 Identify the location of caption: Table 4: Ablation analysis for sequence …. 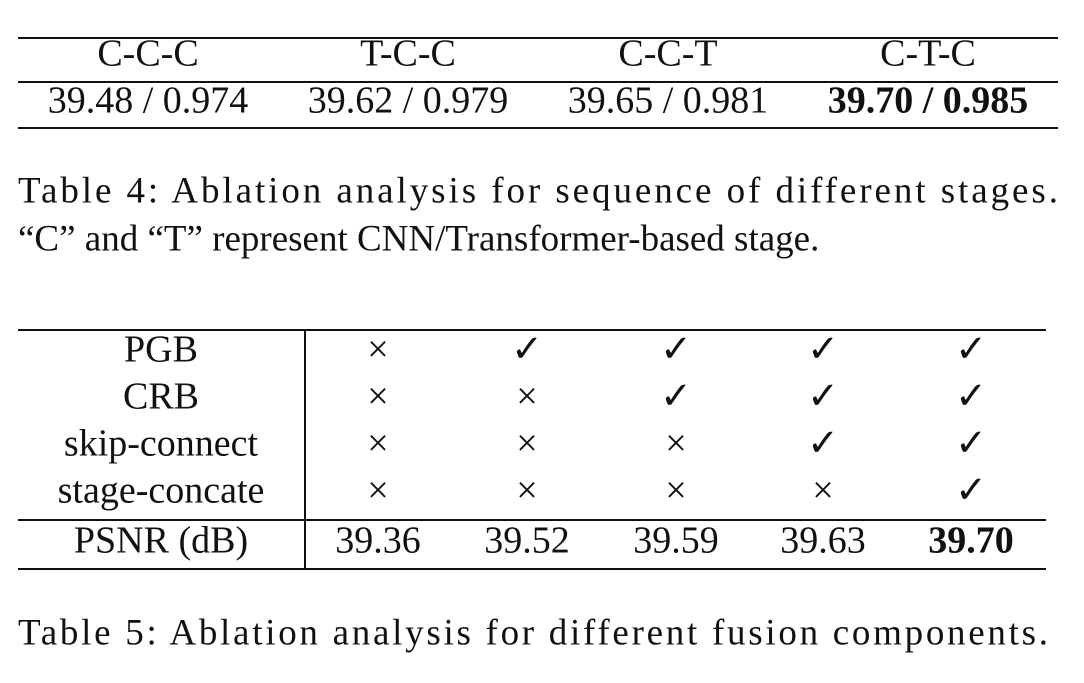
(538, 190).